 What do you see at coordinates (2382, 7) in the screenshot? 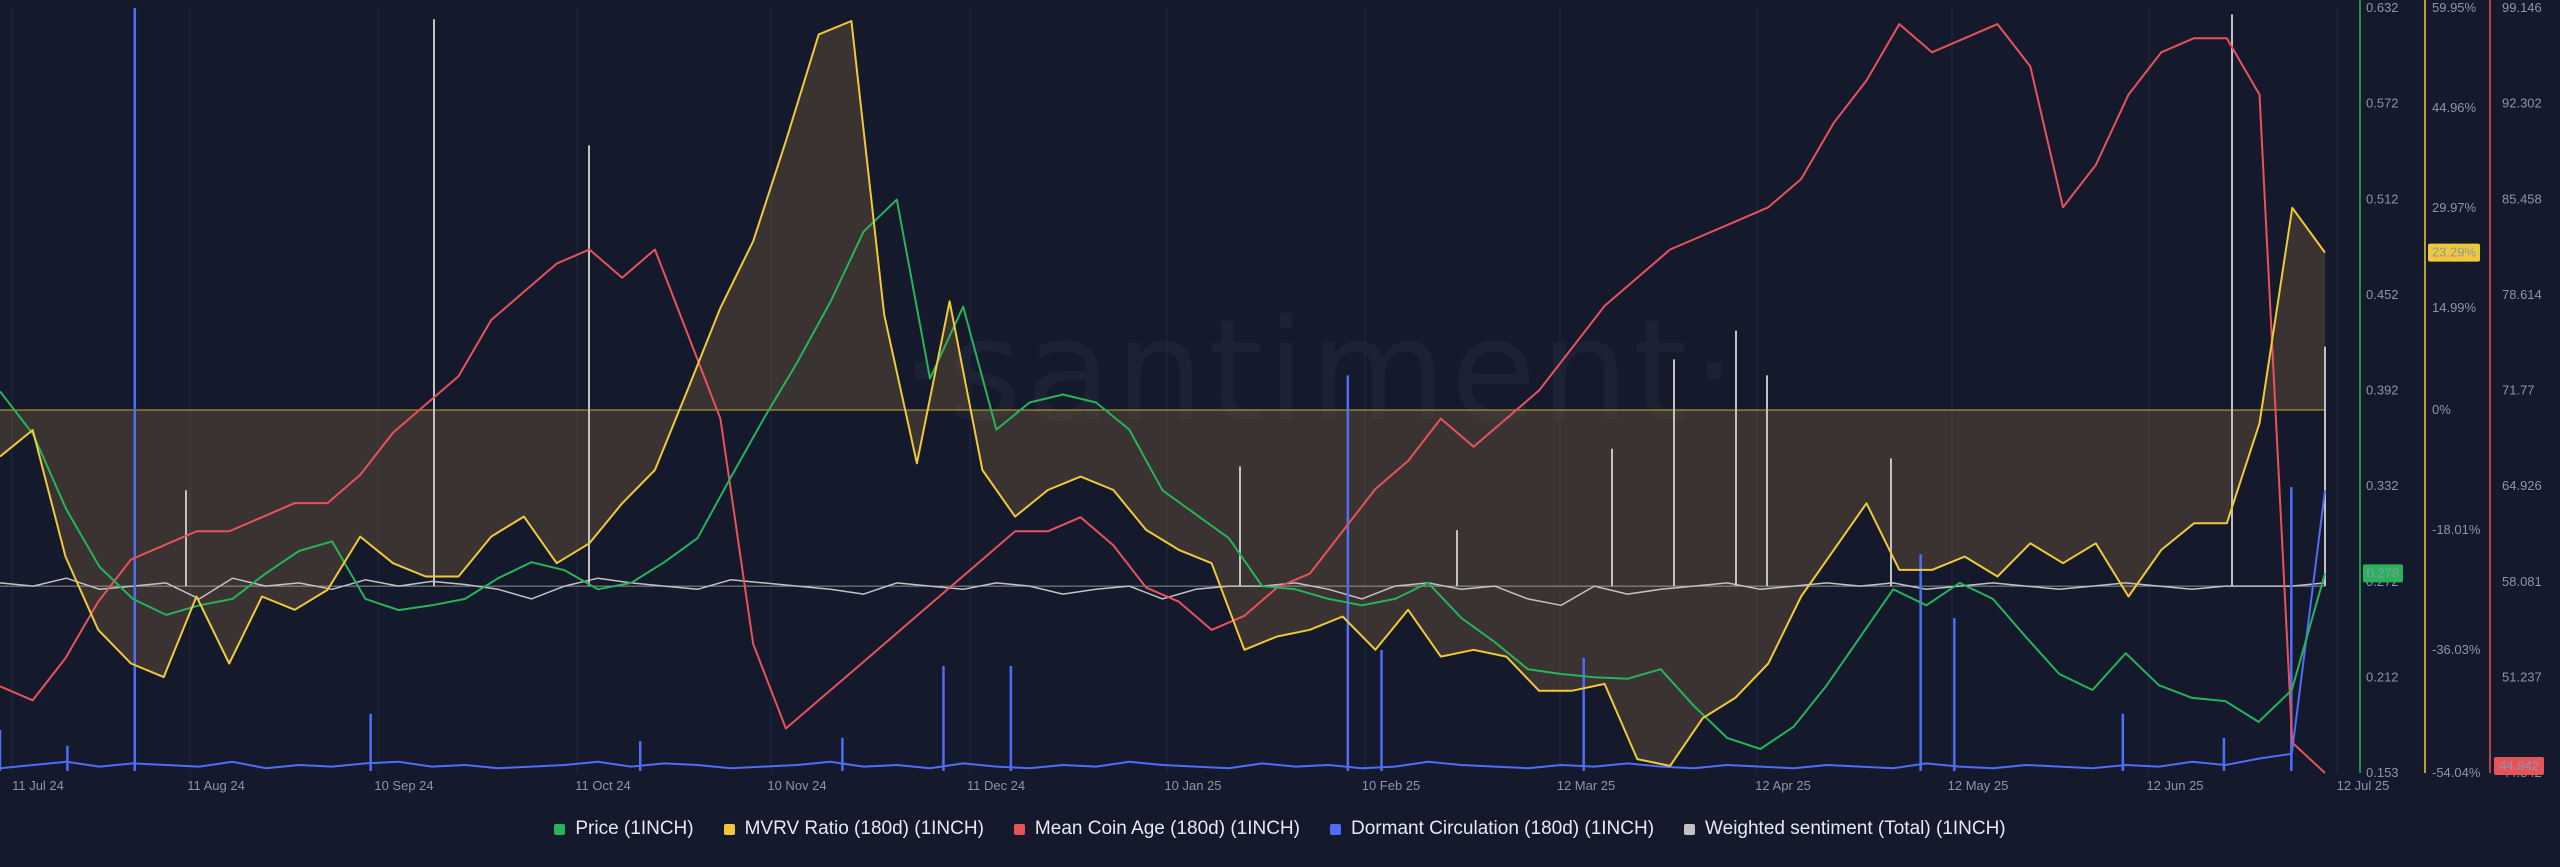
I see `price-tick-label: 0.632` at bounding box center [2382, 7].